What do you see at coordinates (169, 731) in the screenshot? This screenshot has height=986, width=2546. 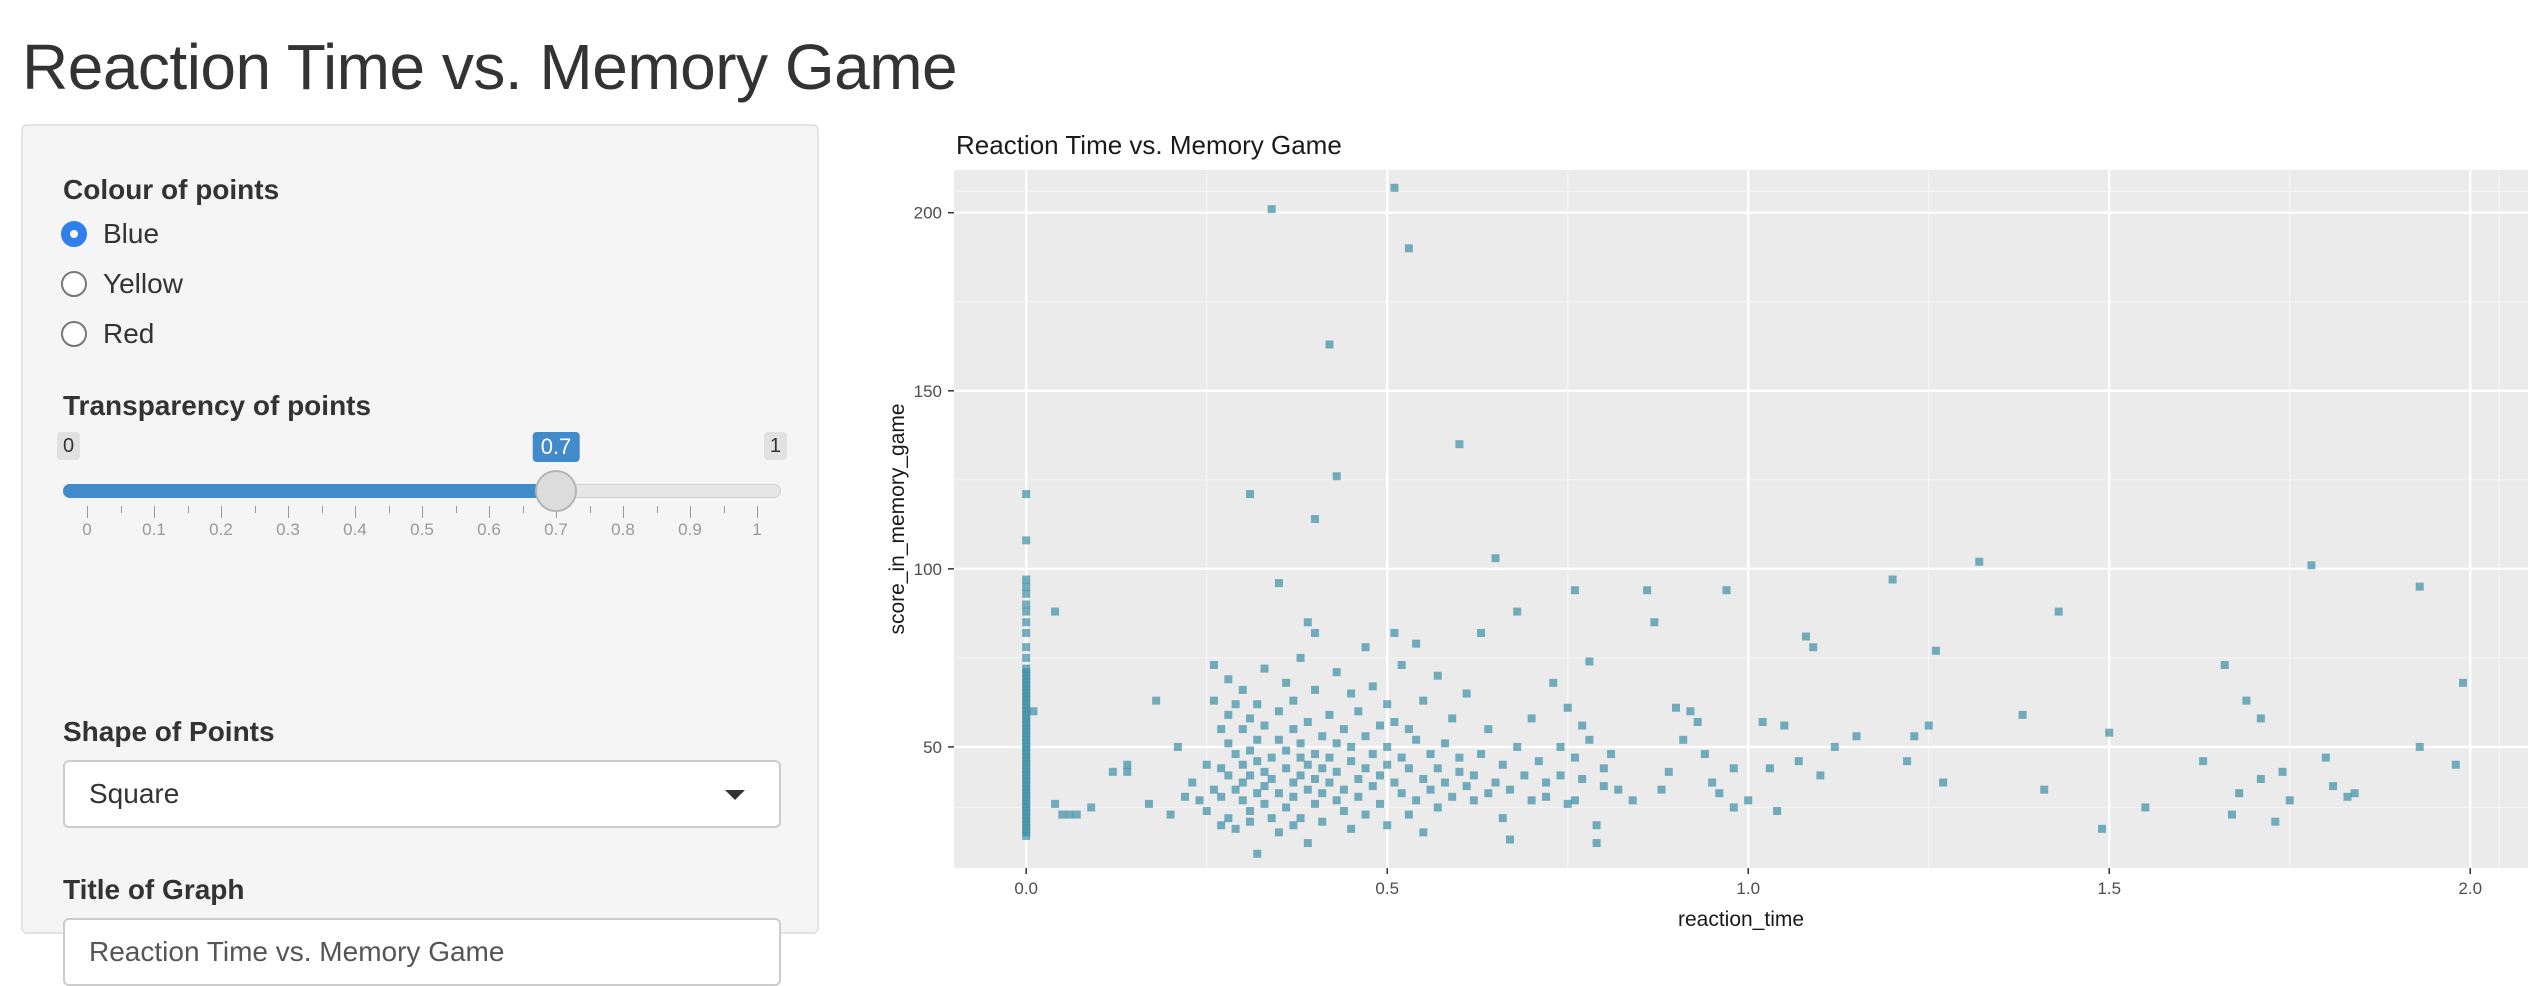 I see `shape-label: Shape of Points` at bounding box center [169, 731].